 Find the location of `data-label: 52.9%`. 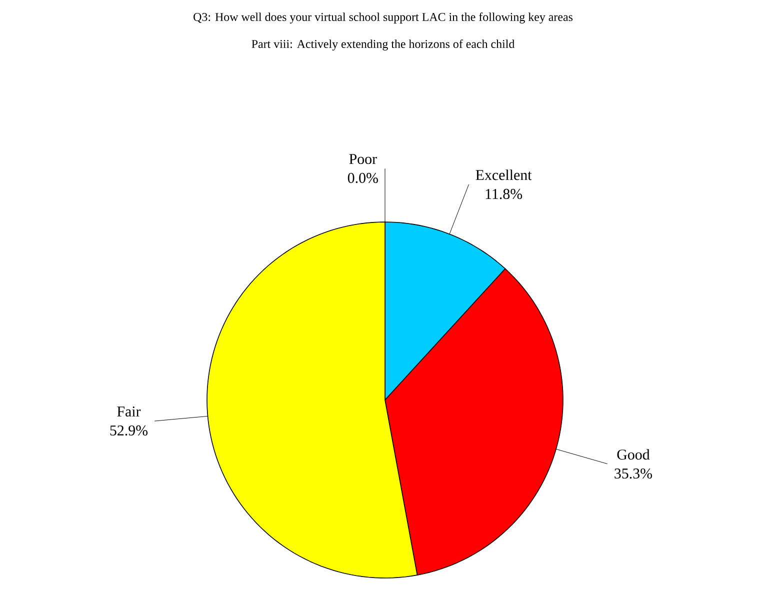

data-label: 52.9% is located at coordinates (129, 430).